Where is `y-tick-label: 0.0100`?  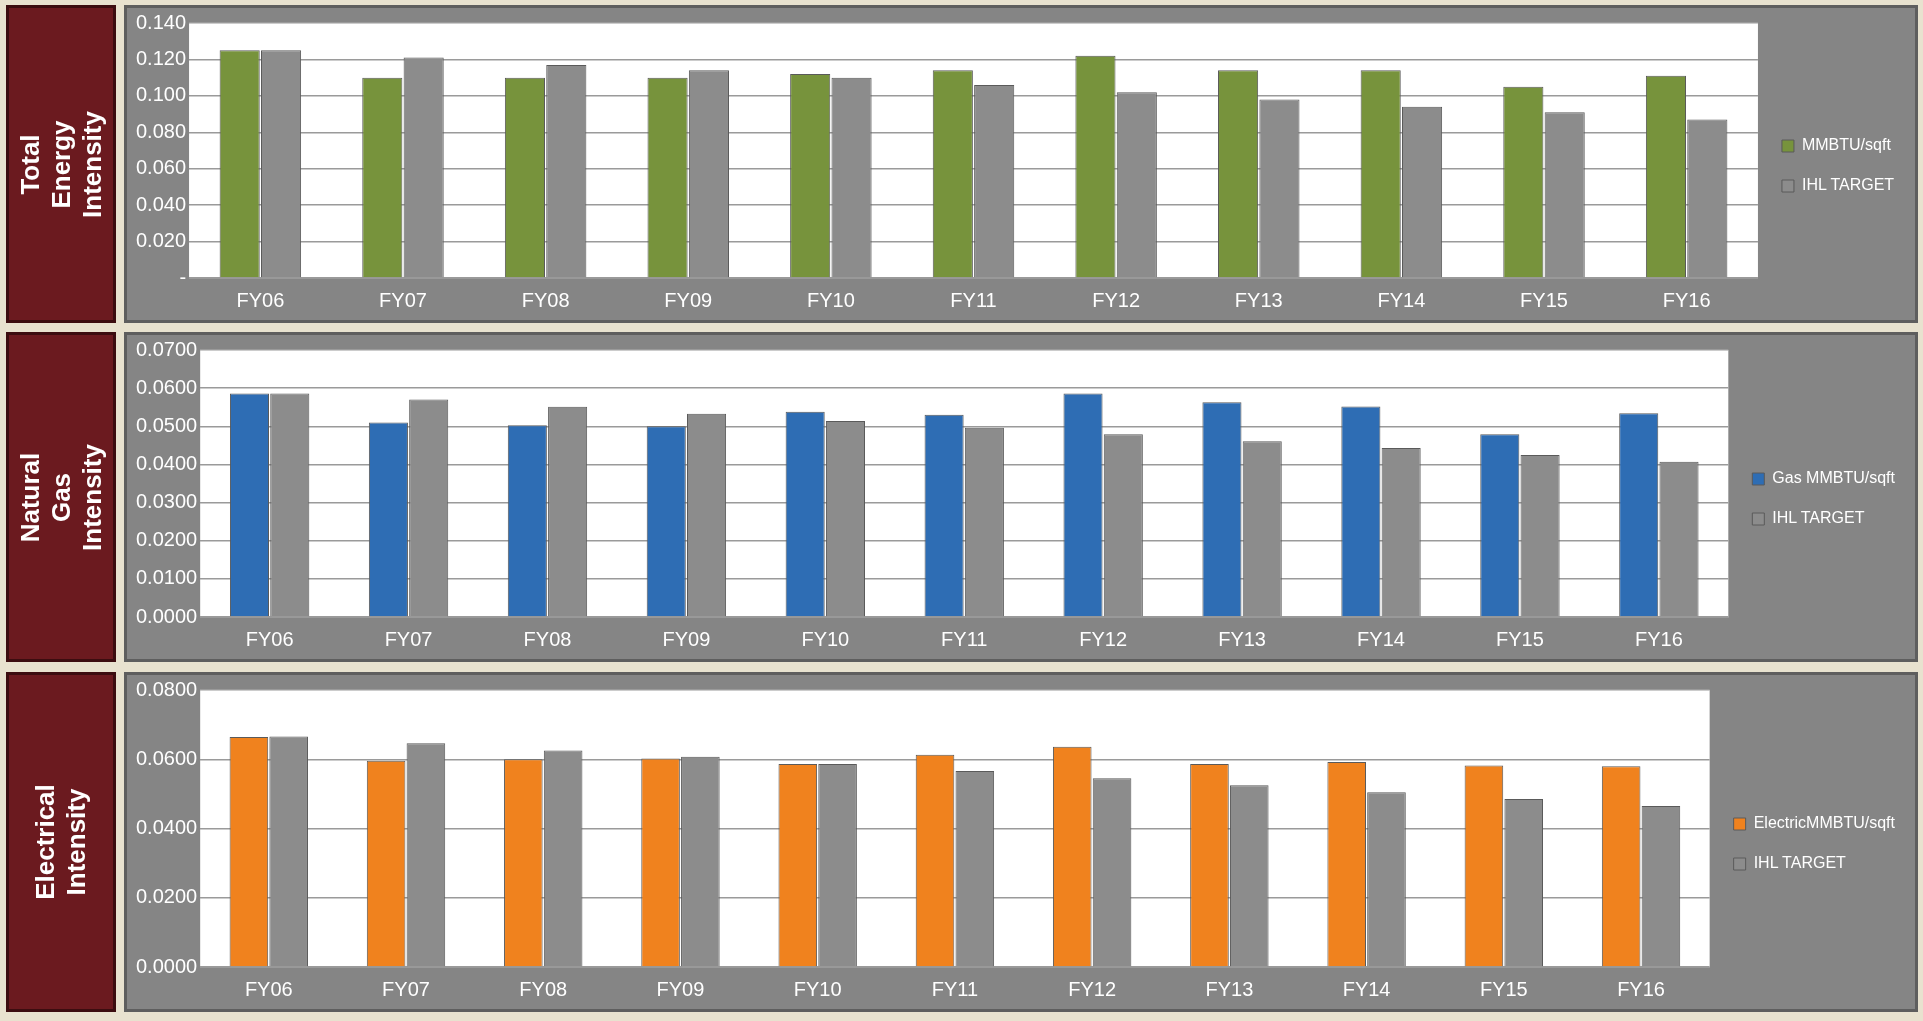
y-tick-label: 0.0100 is located at coordinates (167, 577).